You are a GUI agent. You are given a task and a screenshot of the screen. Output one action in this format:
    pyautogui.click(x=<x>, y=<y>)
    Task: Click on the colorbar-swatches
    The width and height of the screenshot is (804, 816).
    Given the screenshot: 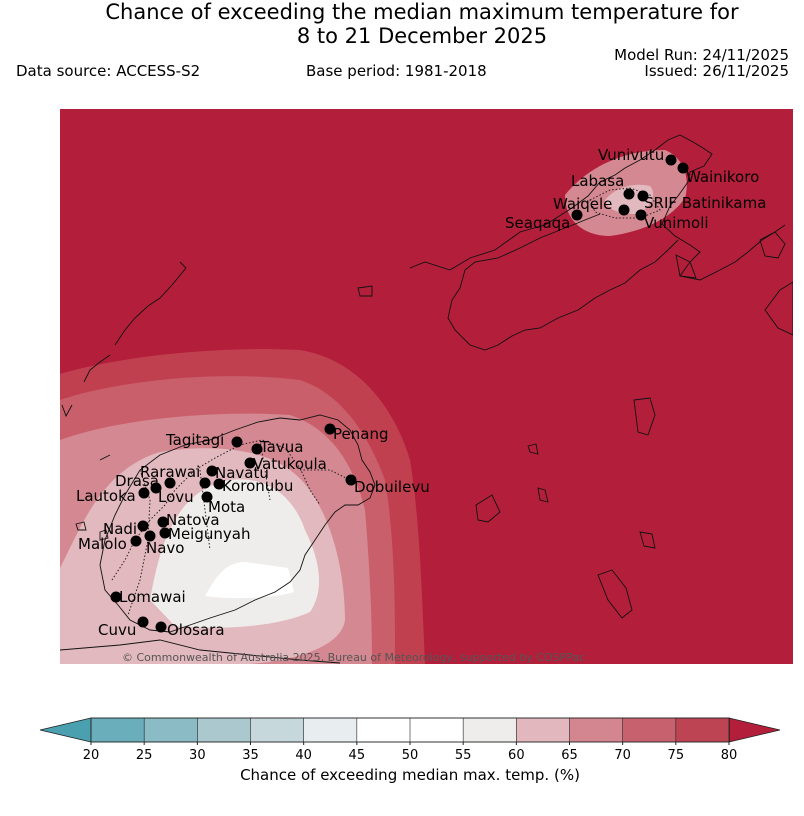 What is the action you would take?
    pyautogui.click(x=410, y=730)
    